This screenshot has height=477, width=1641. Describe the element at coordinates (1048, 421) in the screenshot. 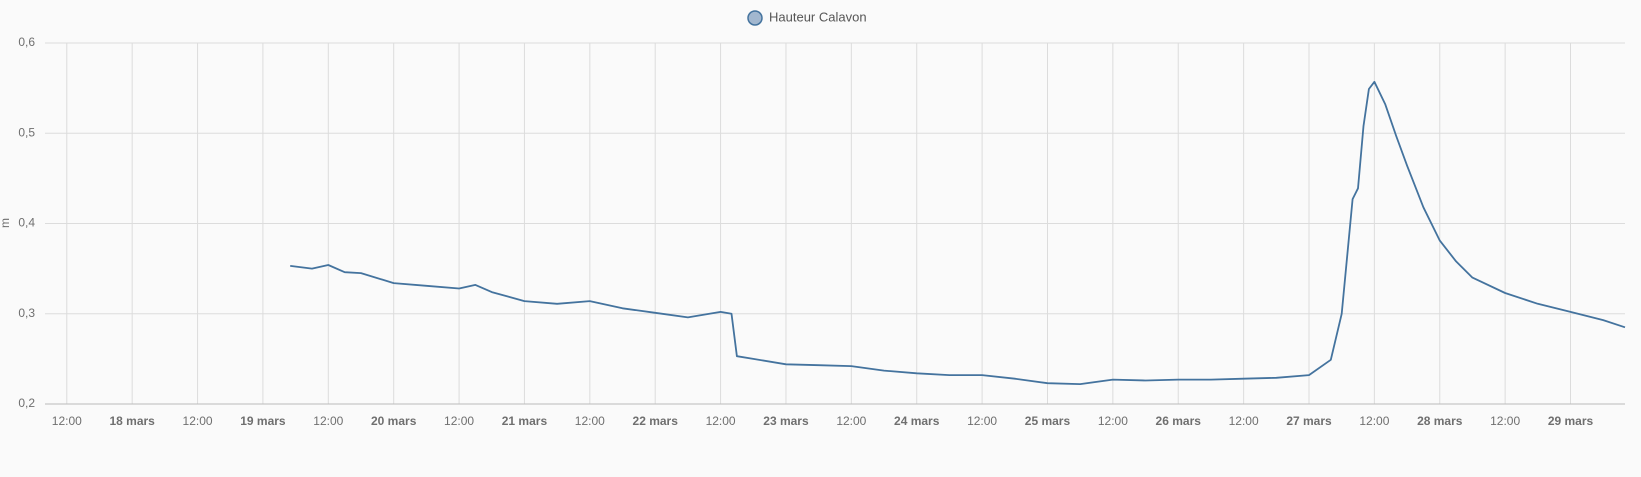

I see `x-tick-label: 25 mars` at that location.